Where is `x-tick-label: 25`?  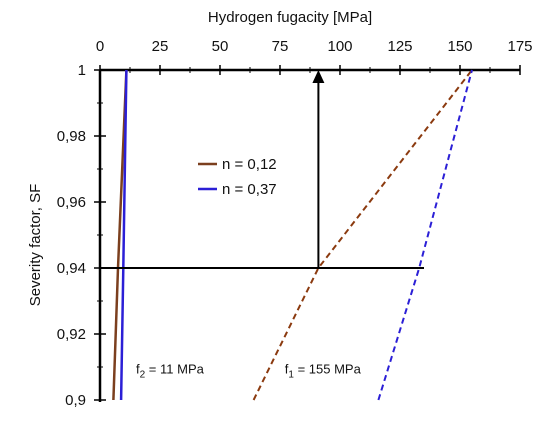
x-tick-label: 25 is located at coordinates (160, 46).